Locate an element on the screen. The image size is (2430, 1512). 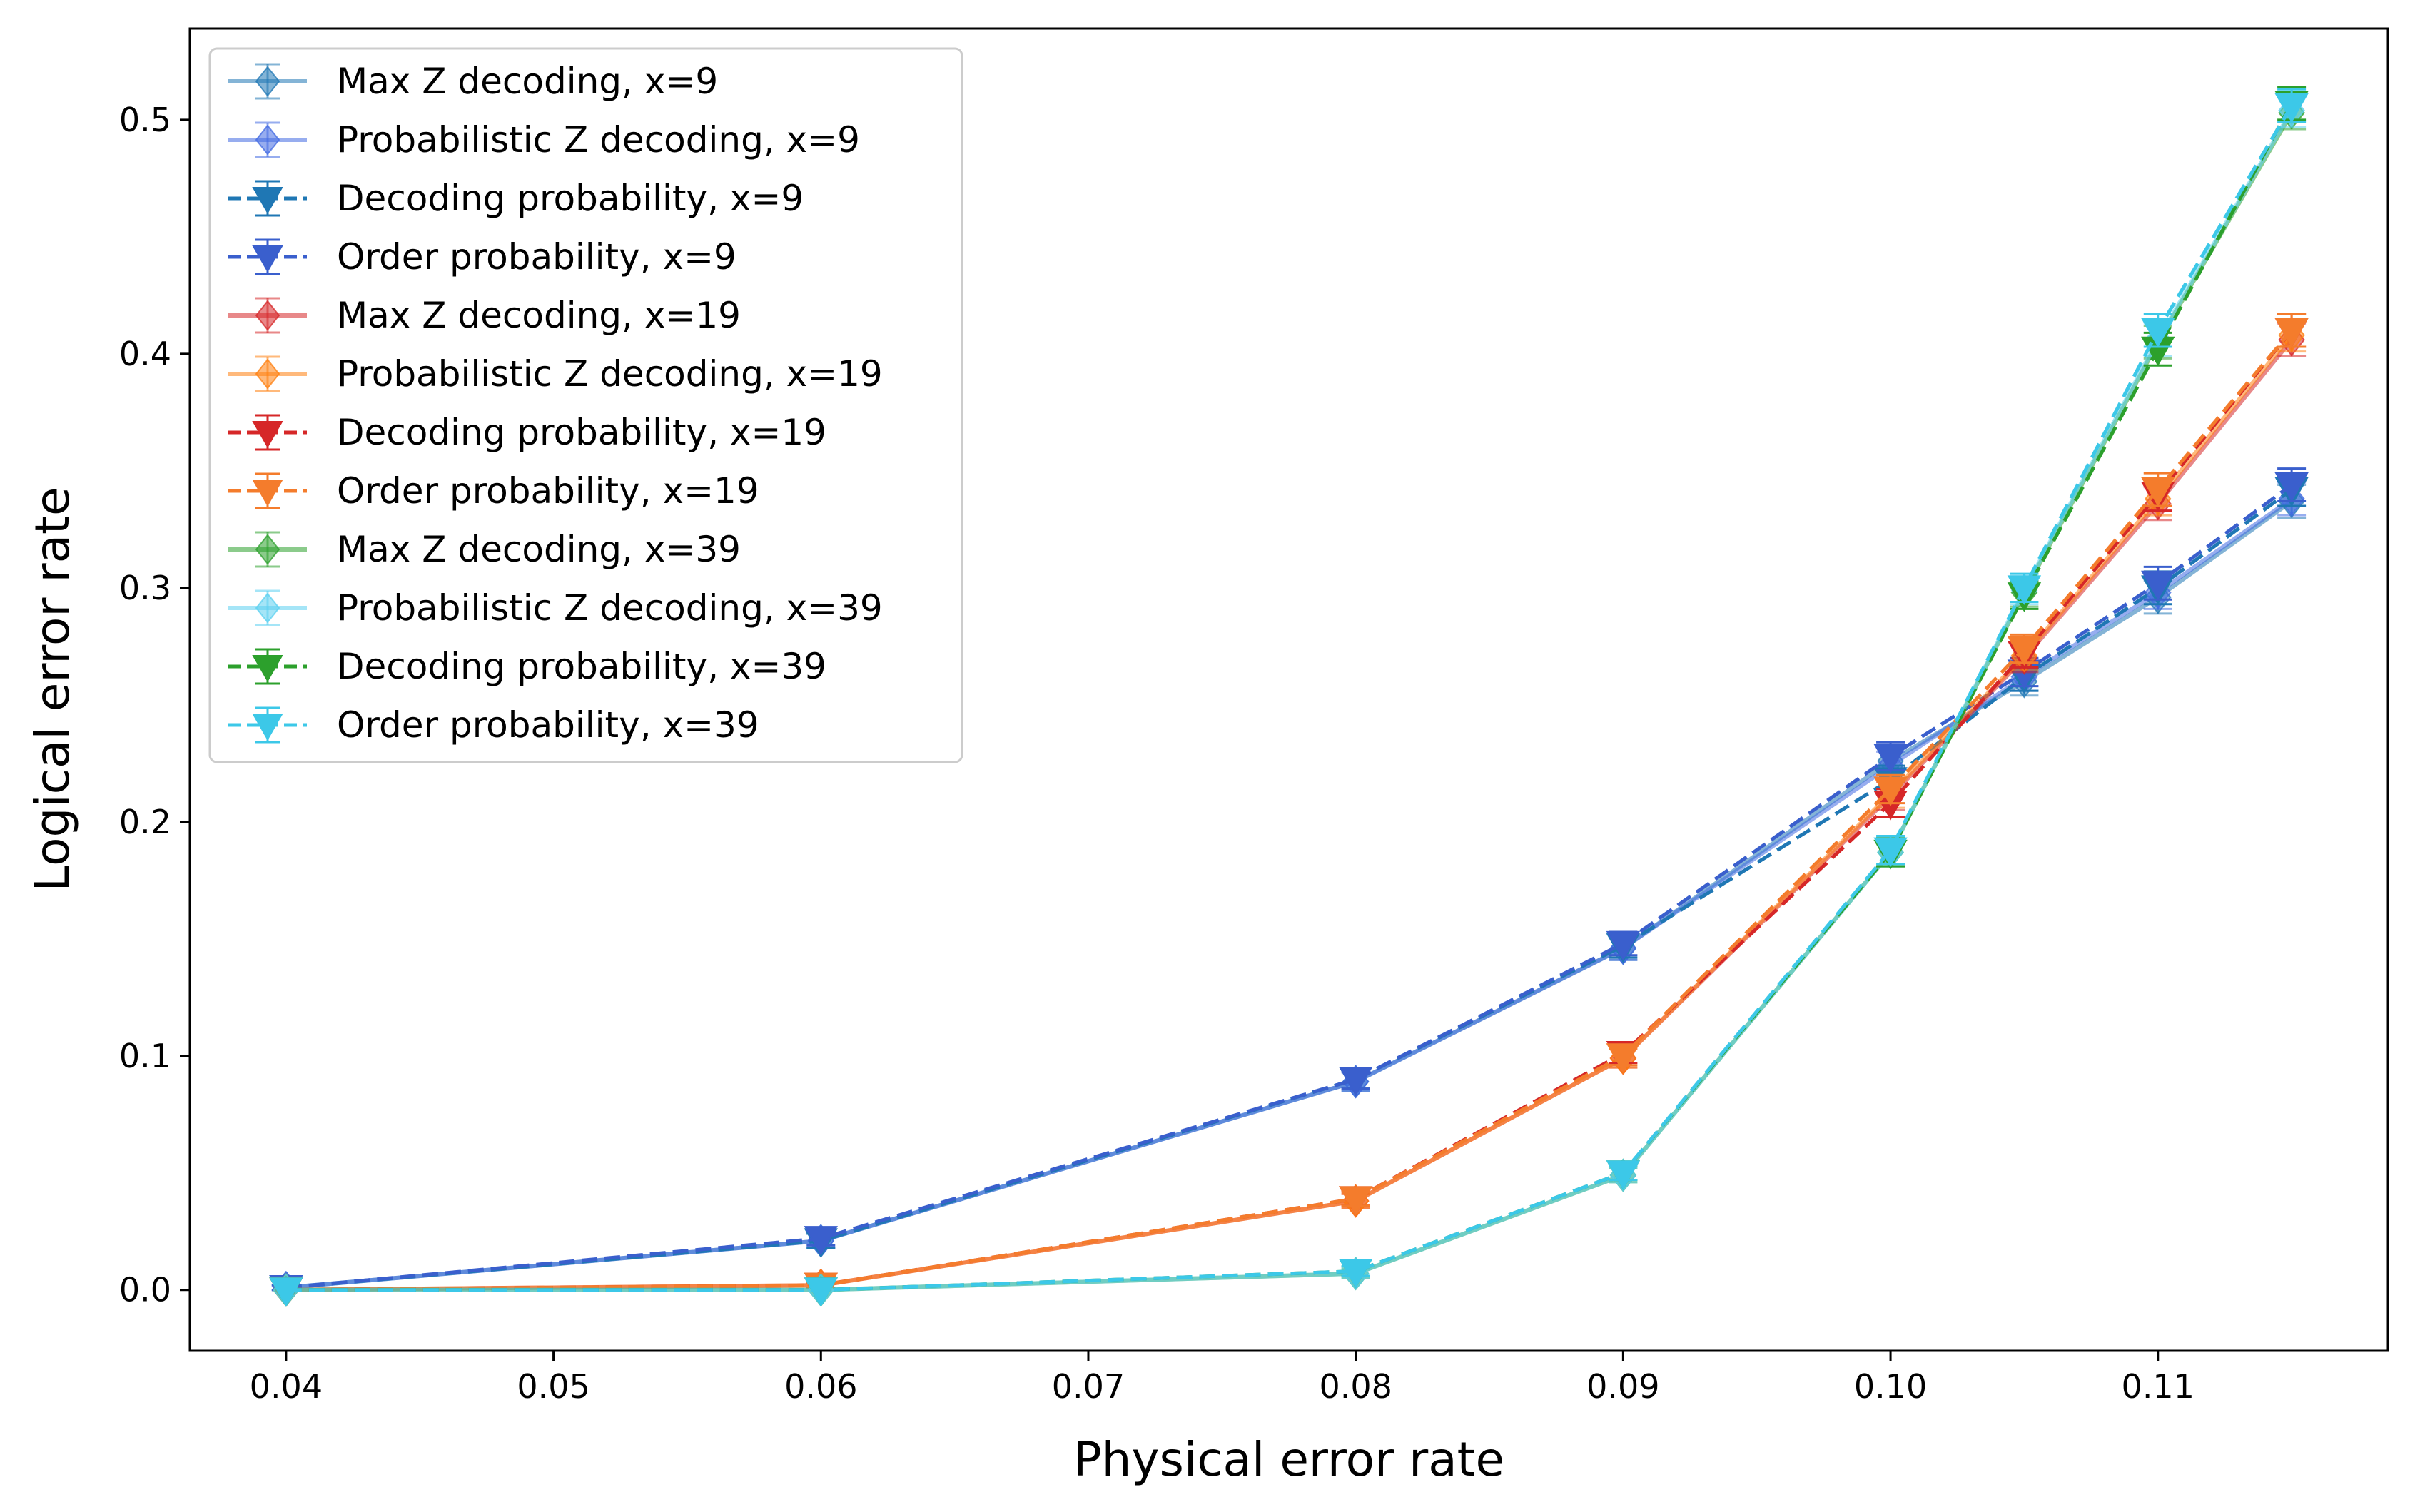
y-tick-label: 0.1 is located at coordinates (145, 1056).